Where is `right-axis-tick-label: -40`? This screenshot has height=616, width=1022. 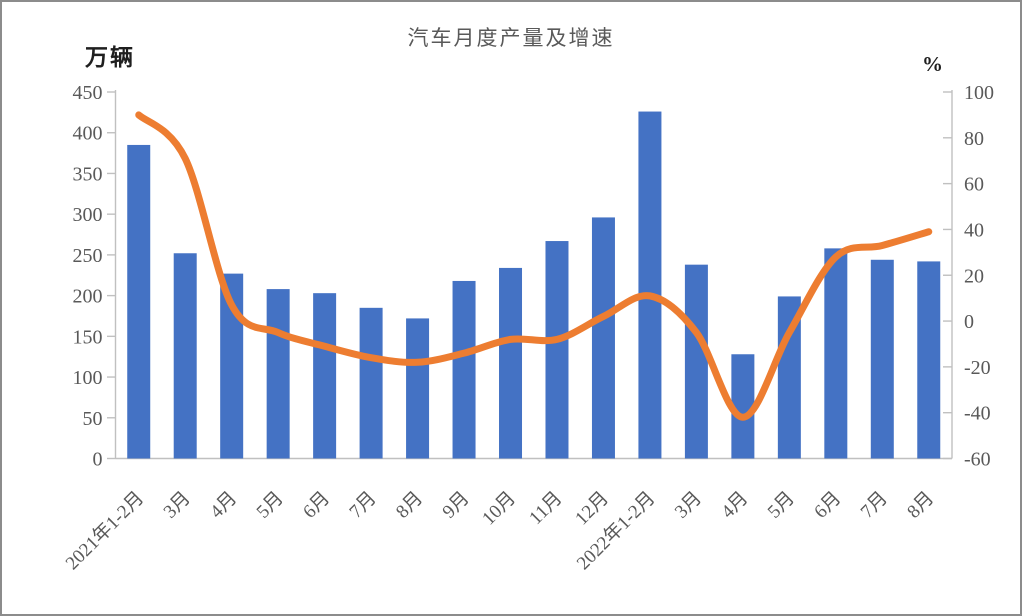
right-axis-tick-label: -40 is located at coordinates (977, 414).